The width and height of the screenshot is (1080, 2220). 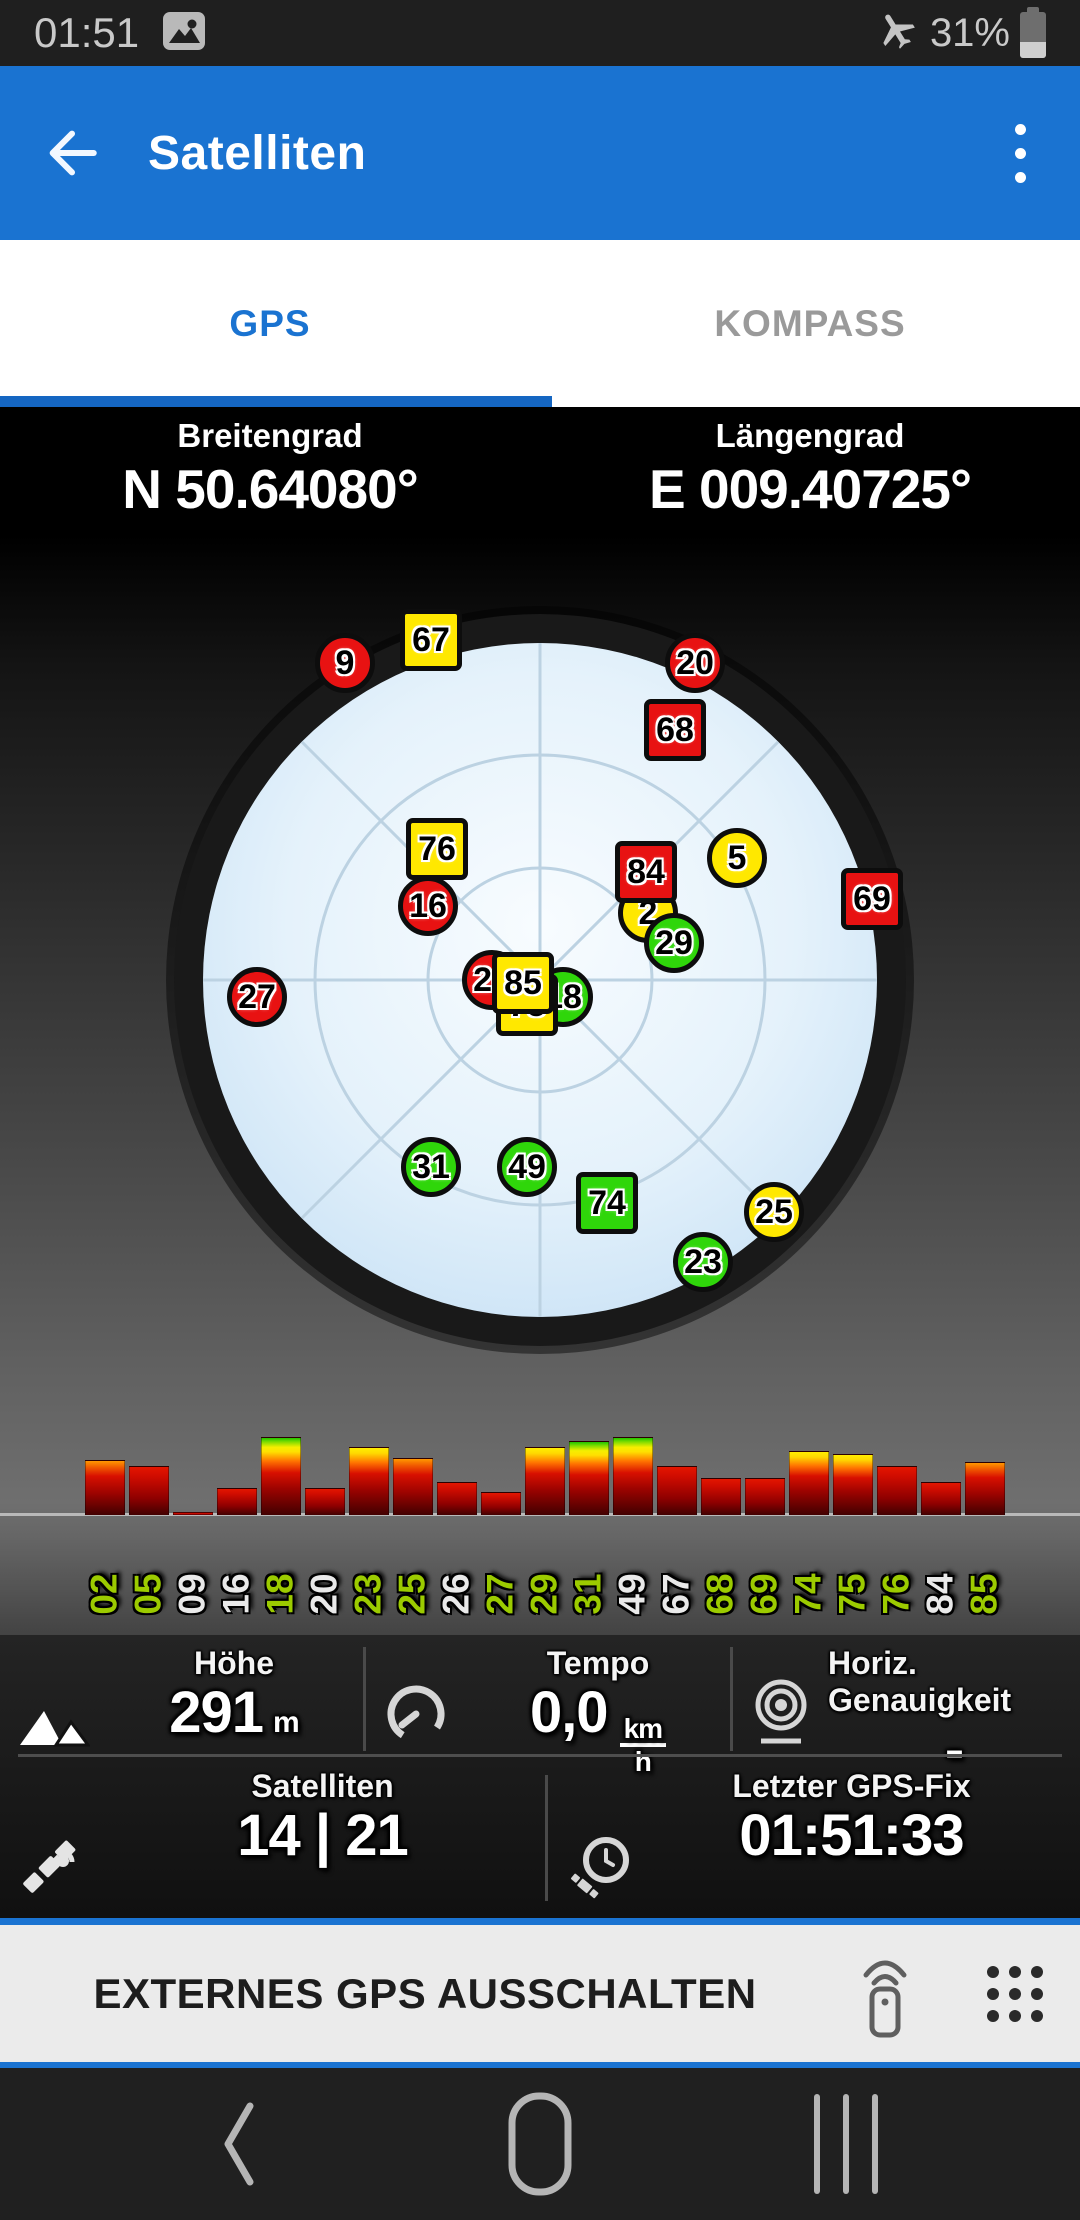 What do you see at coordinates (236, 1594) in the screenshot?
I see `signal-bar-label-16: 16` at bounding box center [236, 1594].